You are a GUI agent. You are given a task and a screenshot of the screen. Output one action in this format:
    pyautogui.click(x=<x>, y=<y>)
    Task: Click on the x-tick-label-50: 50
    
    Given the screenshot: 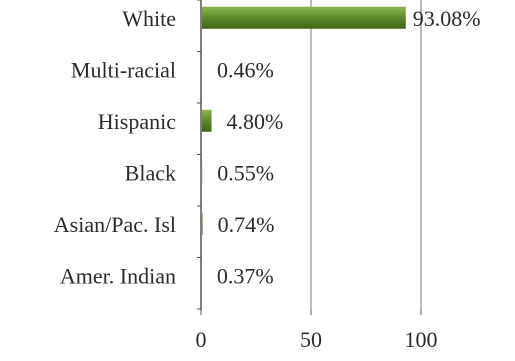 What is the action you would take?
    pyautogui.click(x=311, y=339)
    